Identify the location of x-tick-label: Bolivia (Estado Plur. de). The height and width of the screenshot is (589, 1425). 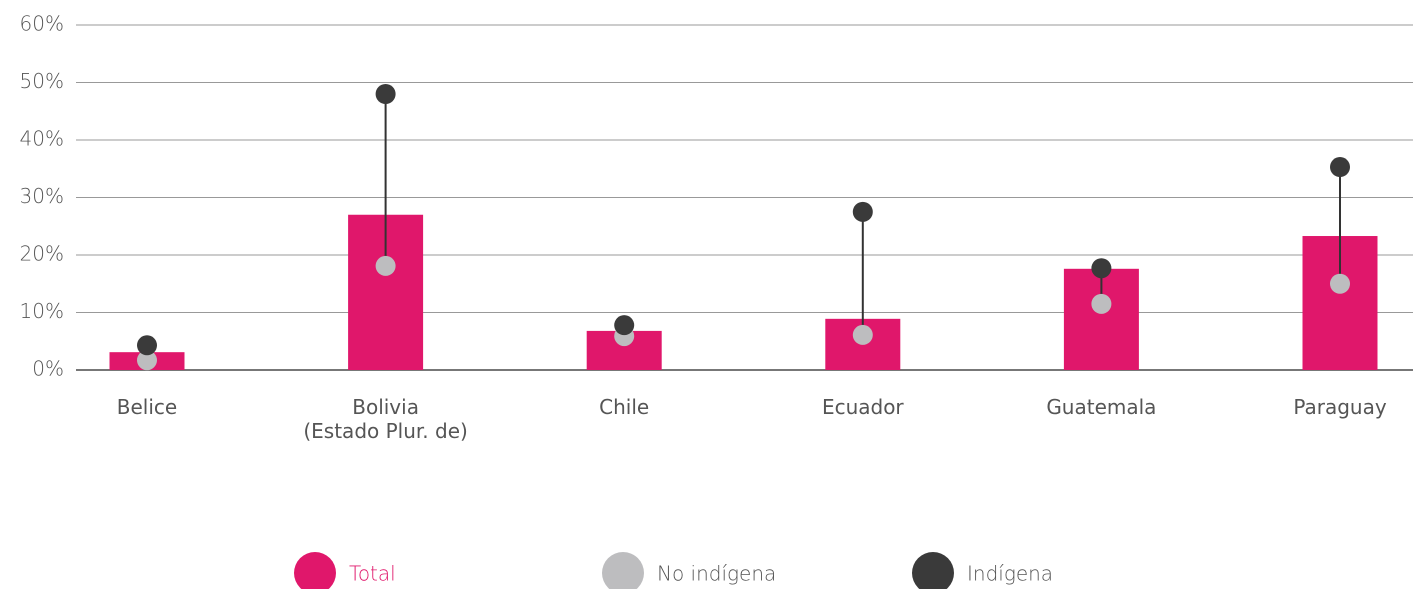
(385, 419).